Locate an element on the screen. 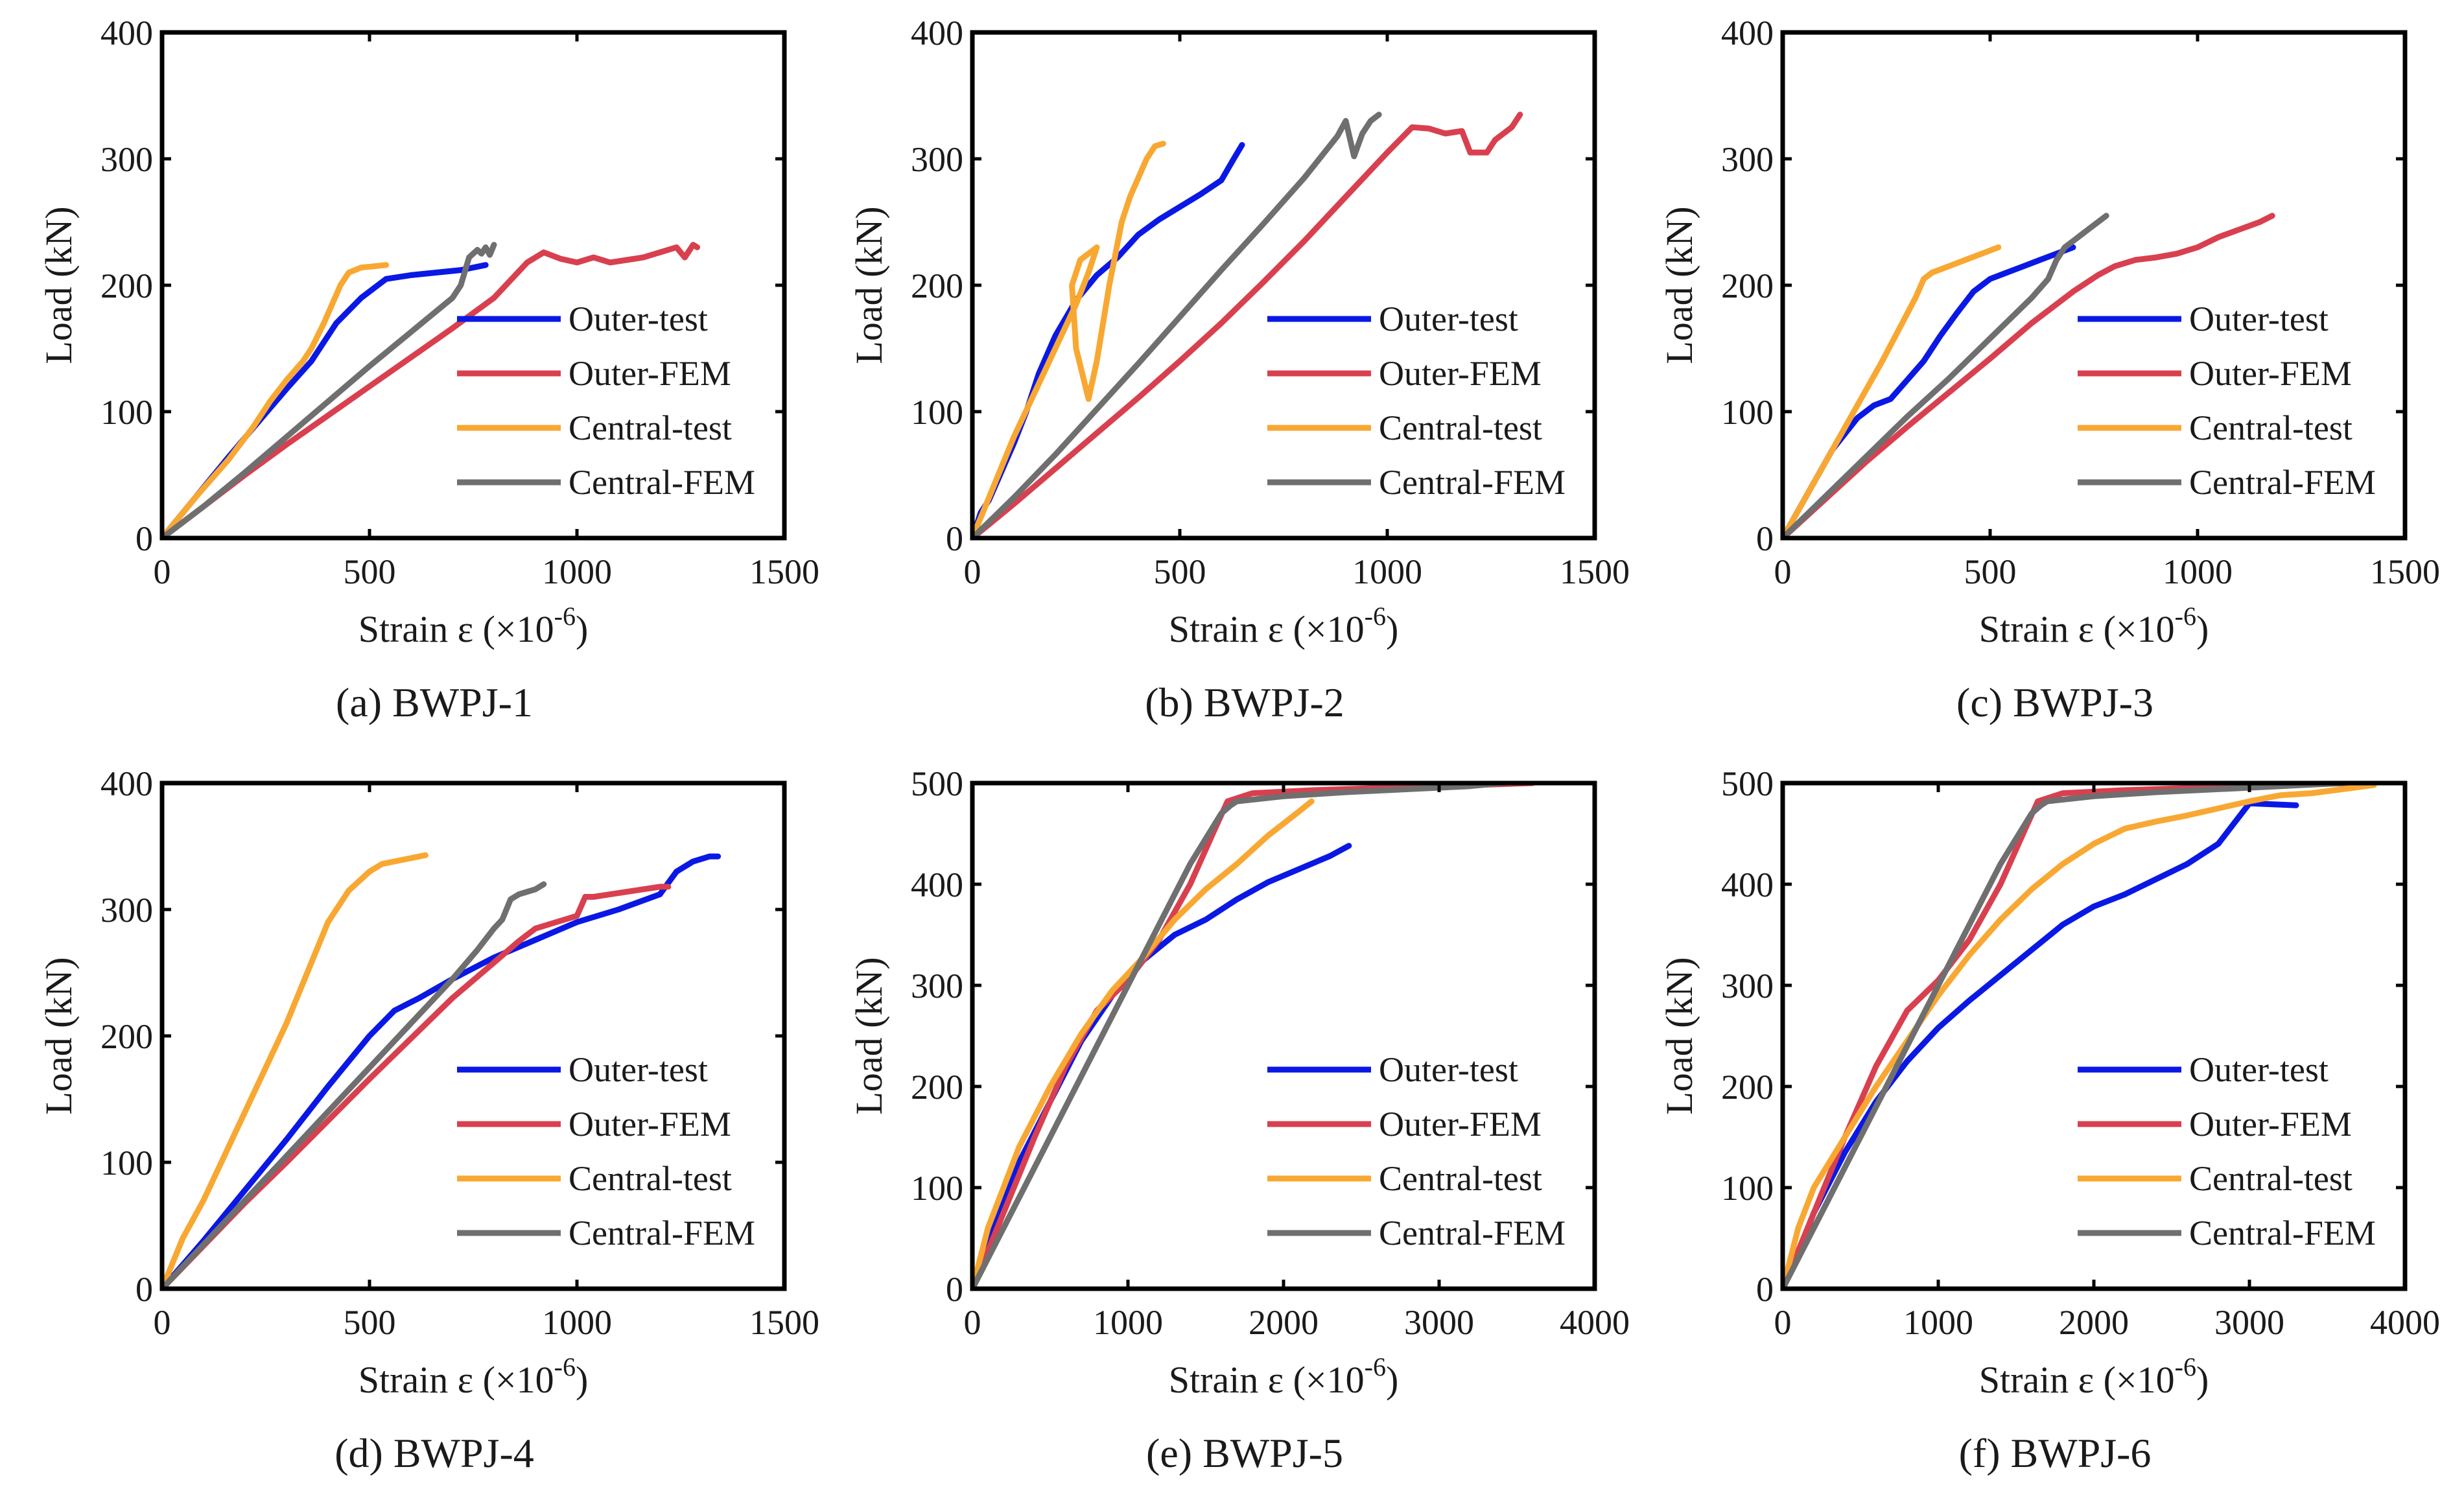 This screenshot has width=2464, height=1502. panel-caption: (a) BWPJ-1 is located at coordinates (434, 702).